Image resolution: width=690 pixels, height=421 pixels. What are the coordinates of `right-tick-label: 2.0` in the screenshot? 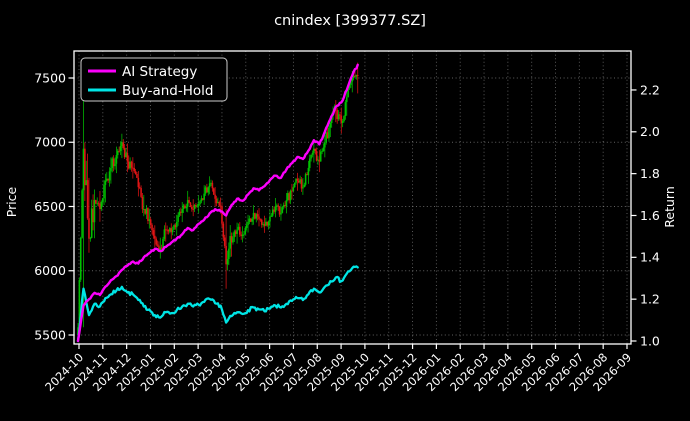 It's located at (650, 131).